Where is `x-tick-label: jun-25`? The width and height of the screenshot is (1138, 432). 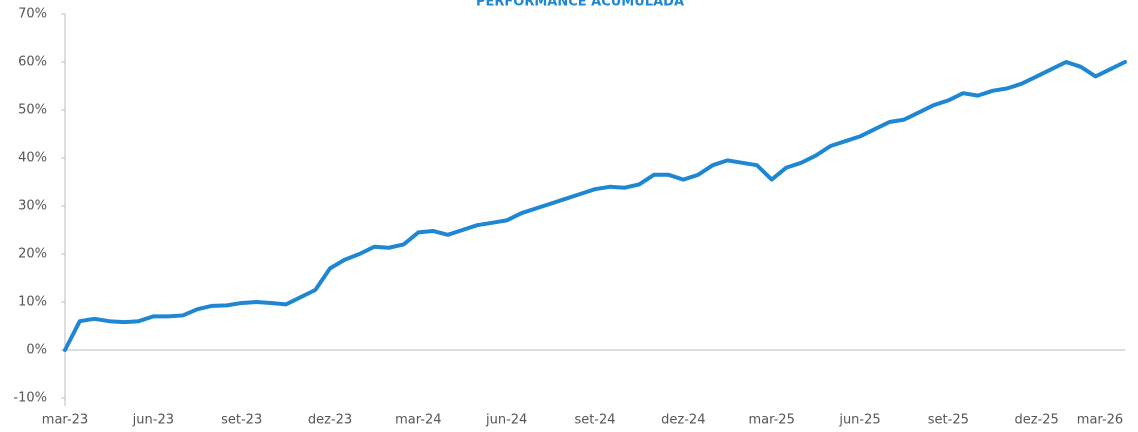 x-tick-label: jun-25 is located at coordinates (859, 420).